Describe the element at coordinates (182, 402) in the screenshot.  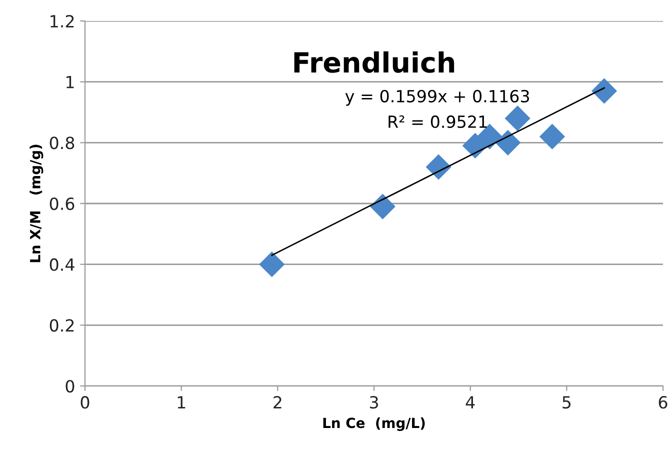
I see `x-tick-label: 1` at that location.